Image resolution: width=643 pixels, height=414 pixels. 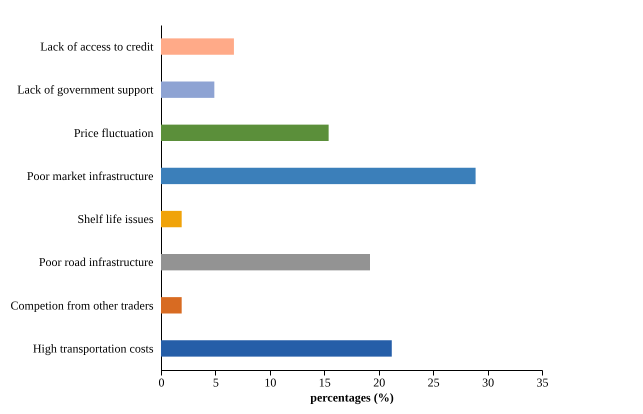 I want to click on x-tick-label: 0, so click(x=161, y=383).